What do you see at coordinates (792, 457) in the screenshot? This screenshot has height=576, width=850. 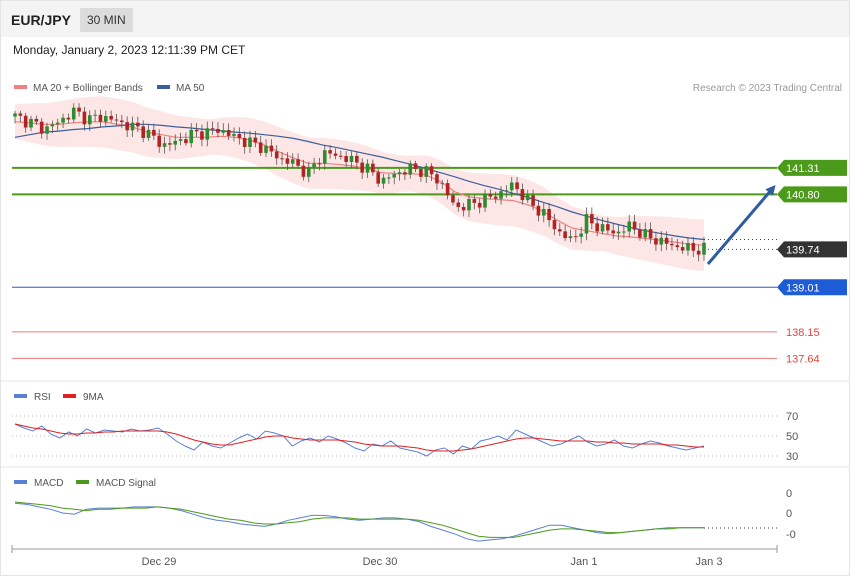 I see `rsi-tick-label: 30` at bounding box center [792, 457].